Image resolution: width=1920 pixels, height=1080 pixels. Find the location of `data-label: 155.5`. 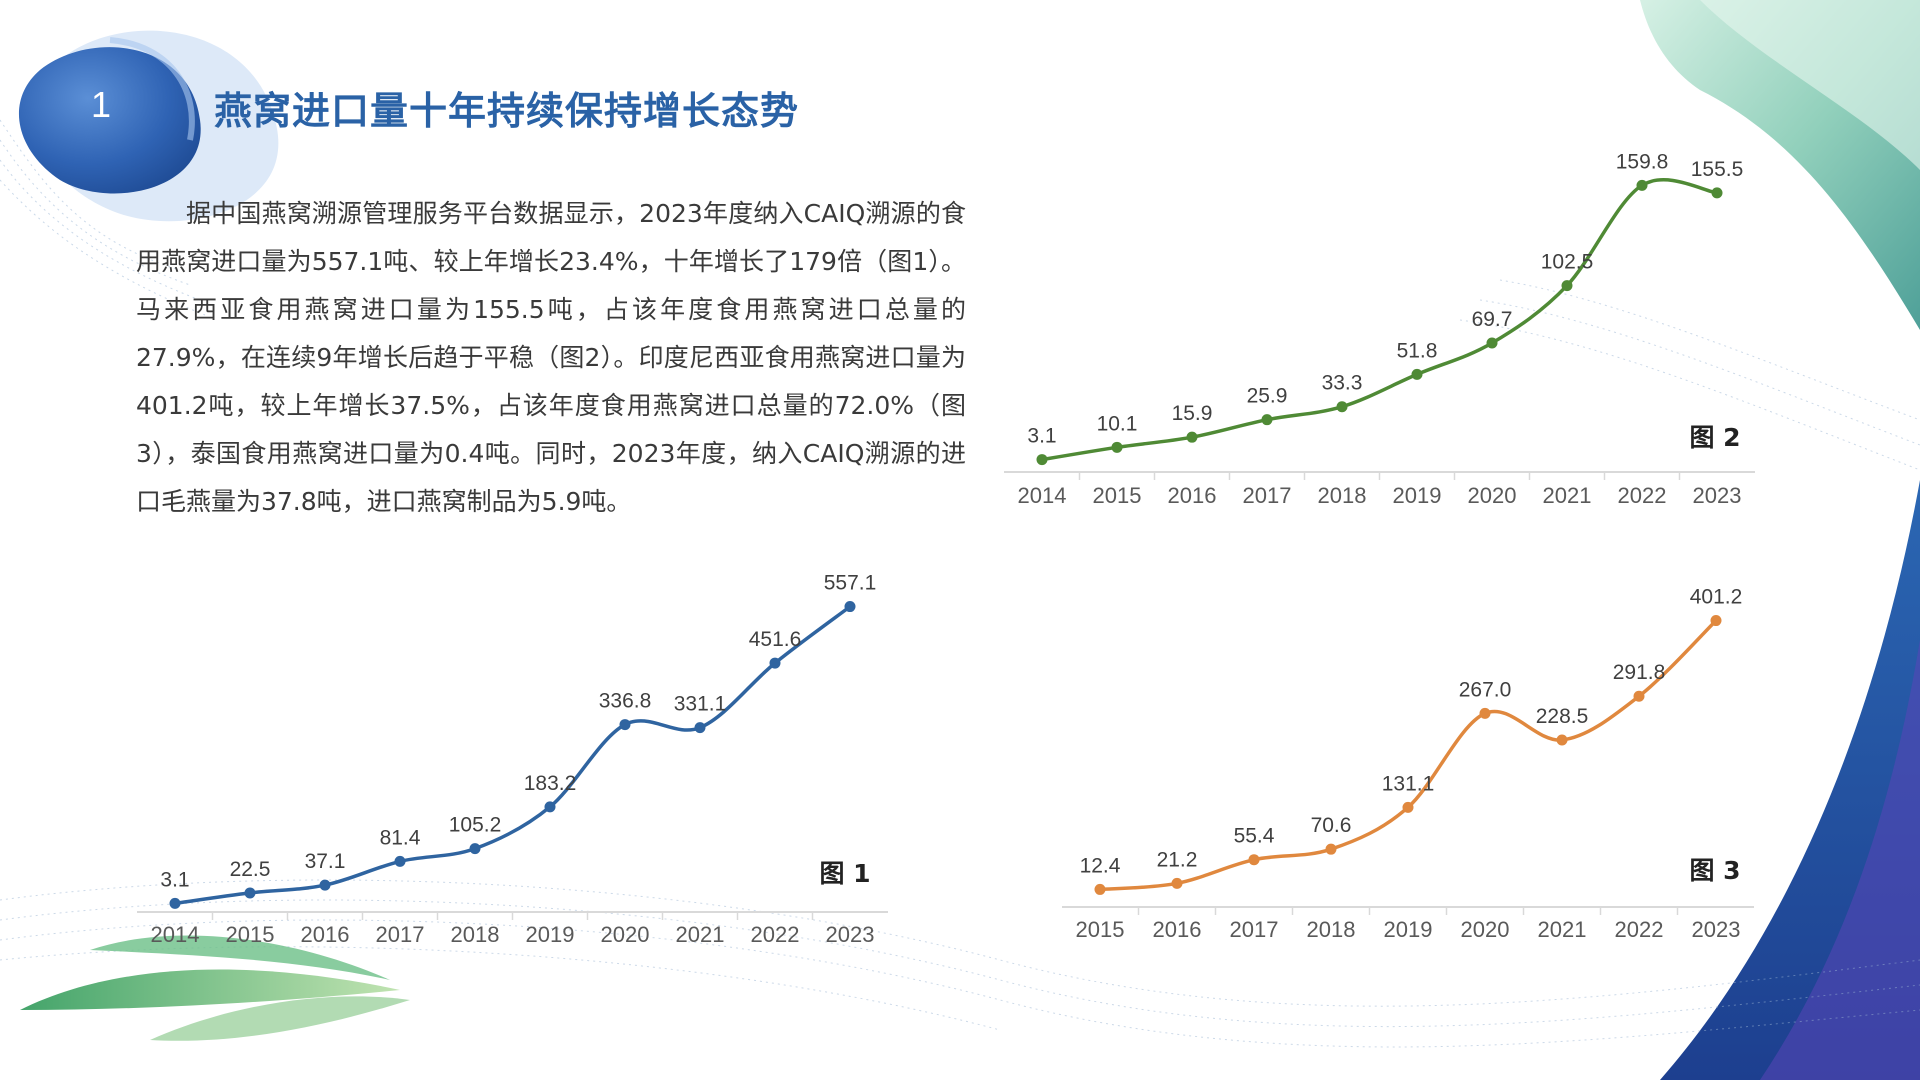

data-label: 155.5 is located at coordinates (1717, 169).